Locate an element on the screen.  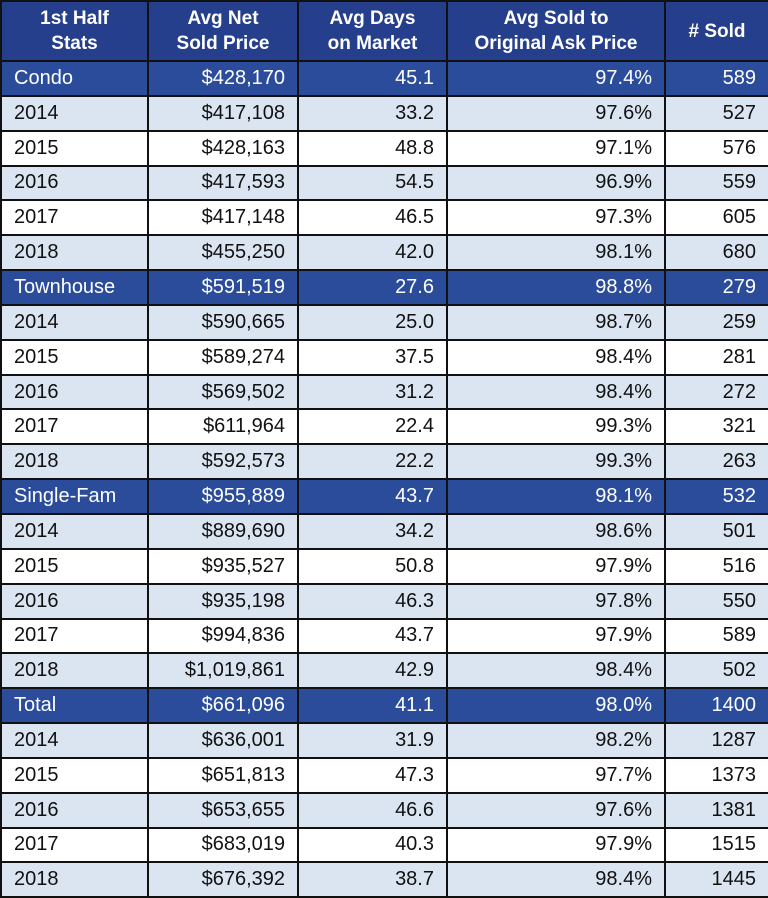
avg-days-on-market-cell: 34.2 is located at coordinates (372, 531).